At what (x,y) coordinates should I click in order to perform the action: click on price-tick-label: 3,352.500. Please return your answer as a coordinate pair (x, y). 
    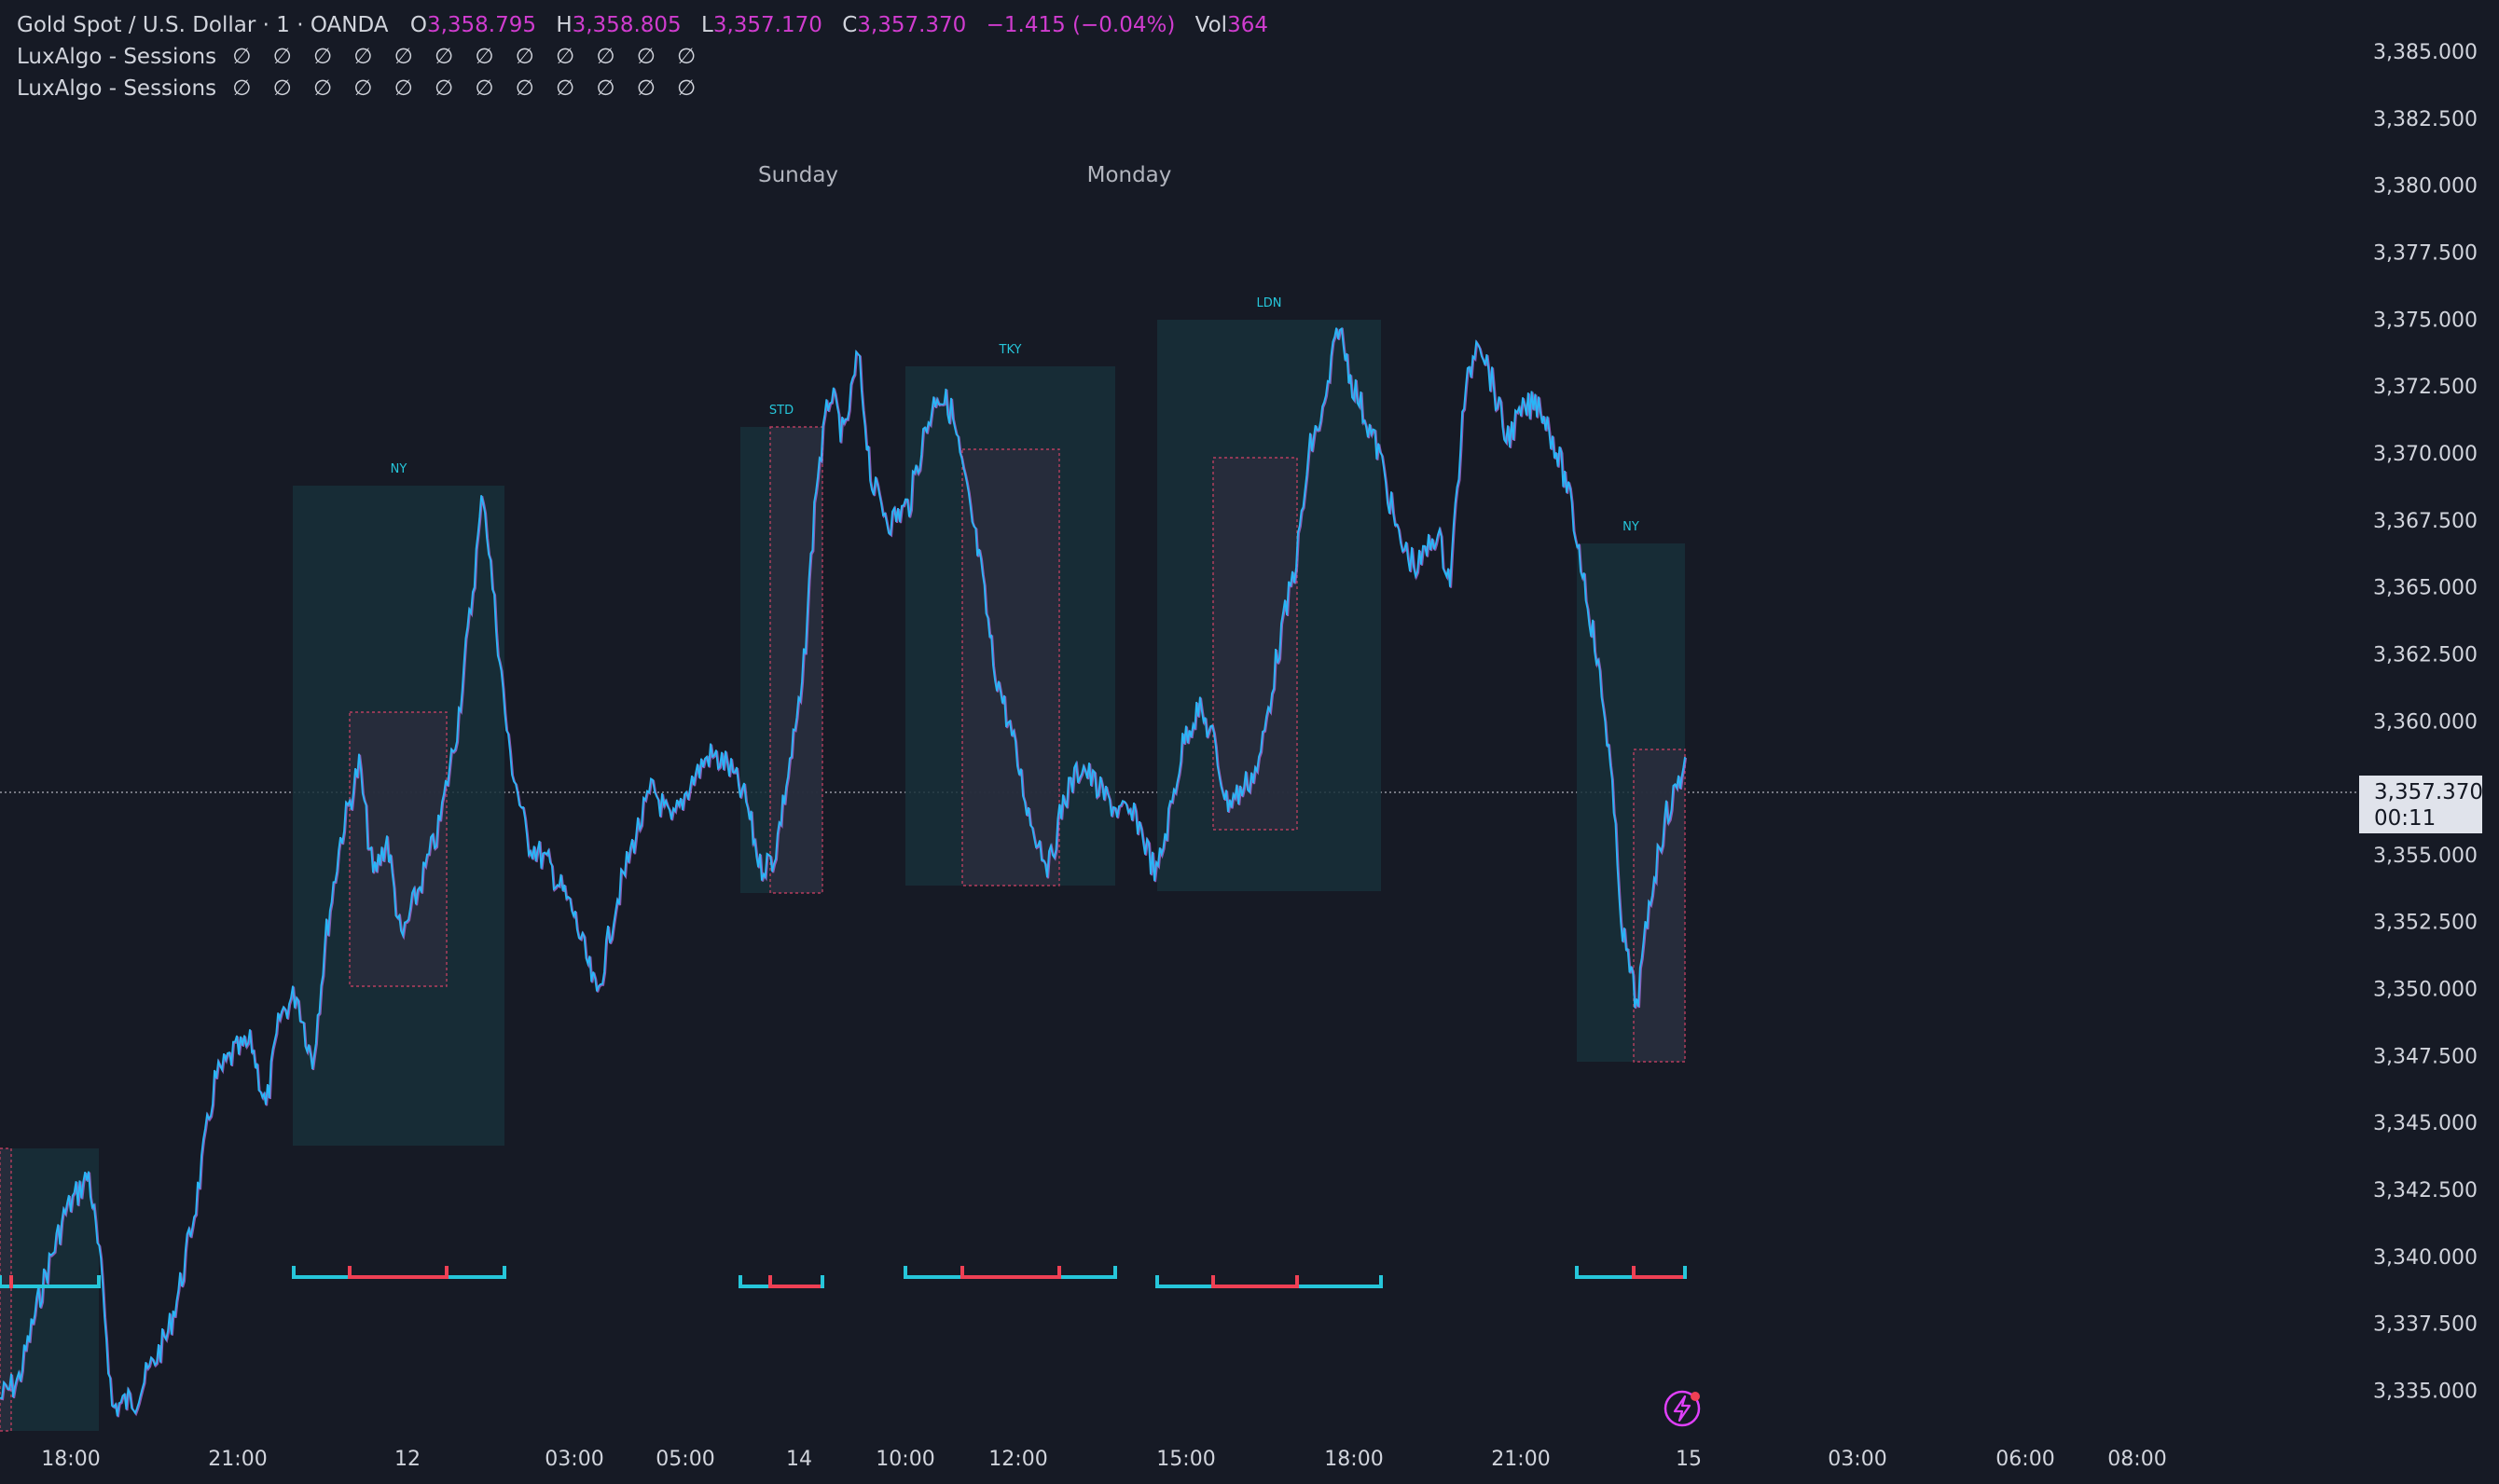
    Looking at the image, I should click on (2425, 923).